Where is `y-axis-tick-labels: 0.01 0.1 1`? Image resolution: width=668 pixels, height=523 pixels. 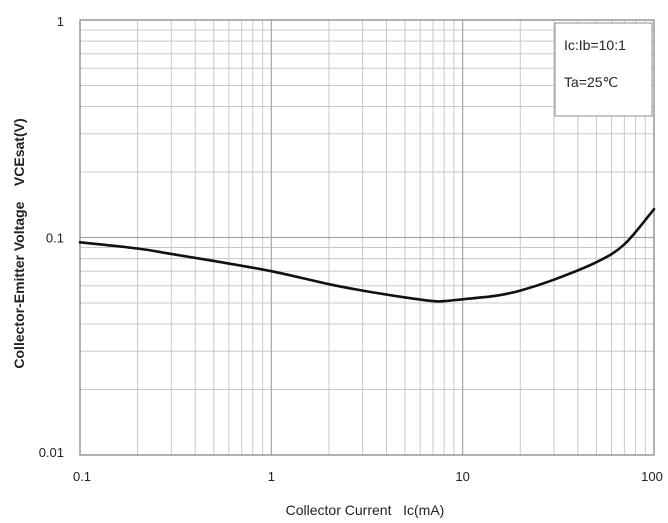
y-axis-tick-labels: 0.01 0.1 1 is located at coordinates (51, 237).